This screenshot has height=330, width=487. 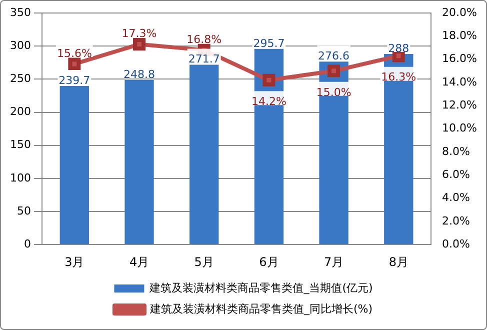 I want to click on legend-label: 建筑及装潢材料类商品零售类值_同比增长(%), so click(x=260, y=309).